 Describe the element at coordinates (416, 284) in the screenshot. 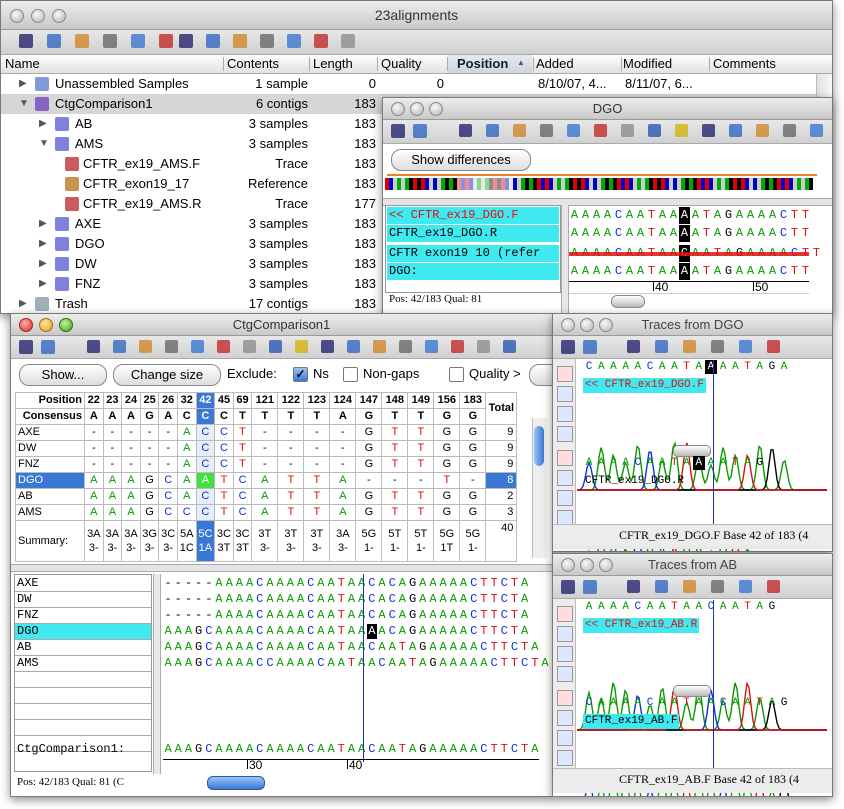

I see `list-row: ▶ FNZ 3 samples 183` at that location.